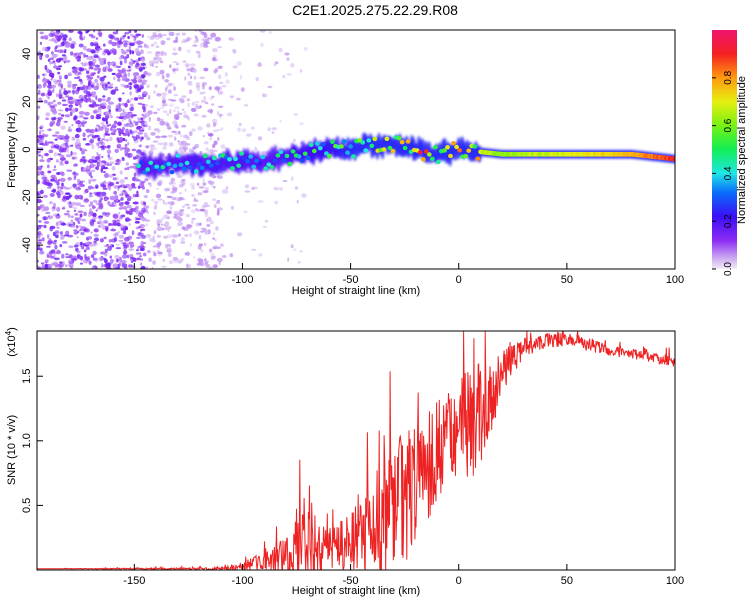  Describe the element at coordinates (11, 342) in the screenshot. I see `snr-scale-label: (x104)` at that location.